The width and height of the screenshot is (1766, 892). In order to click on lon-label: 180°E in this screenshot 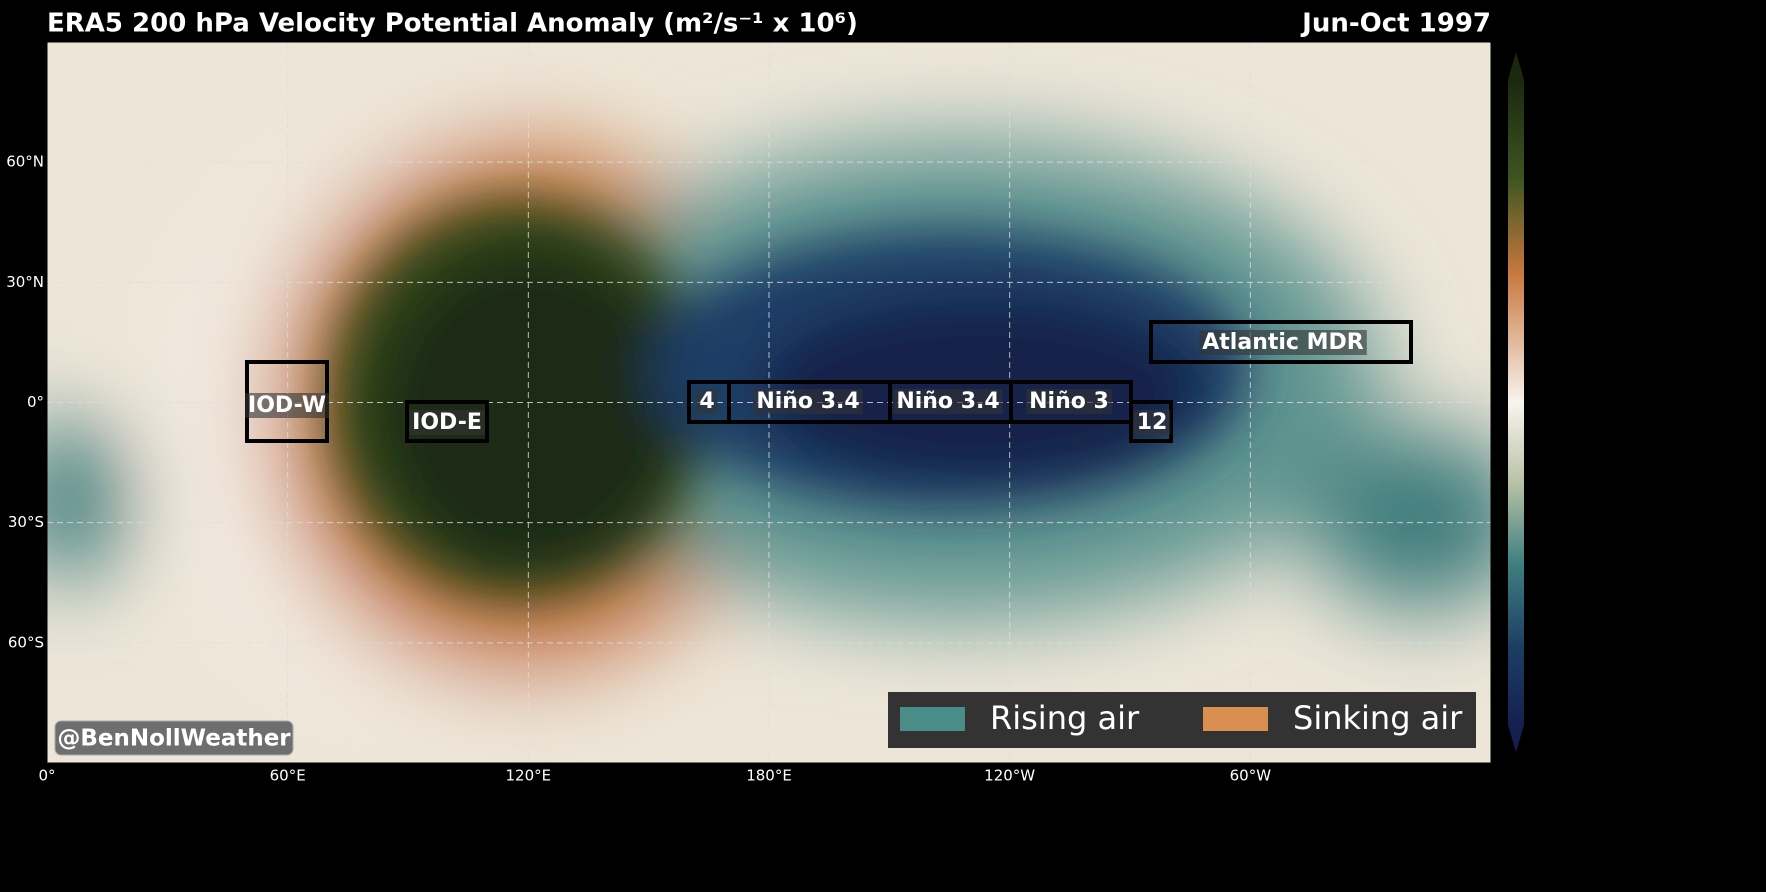, I will do `click(769, 776)`.